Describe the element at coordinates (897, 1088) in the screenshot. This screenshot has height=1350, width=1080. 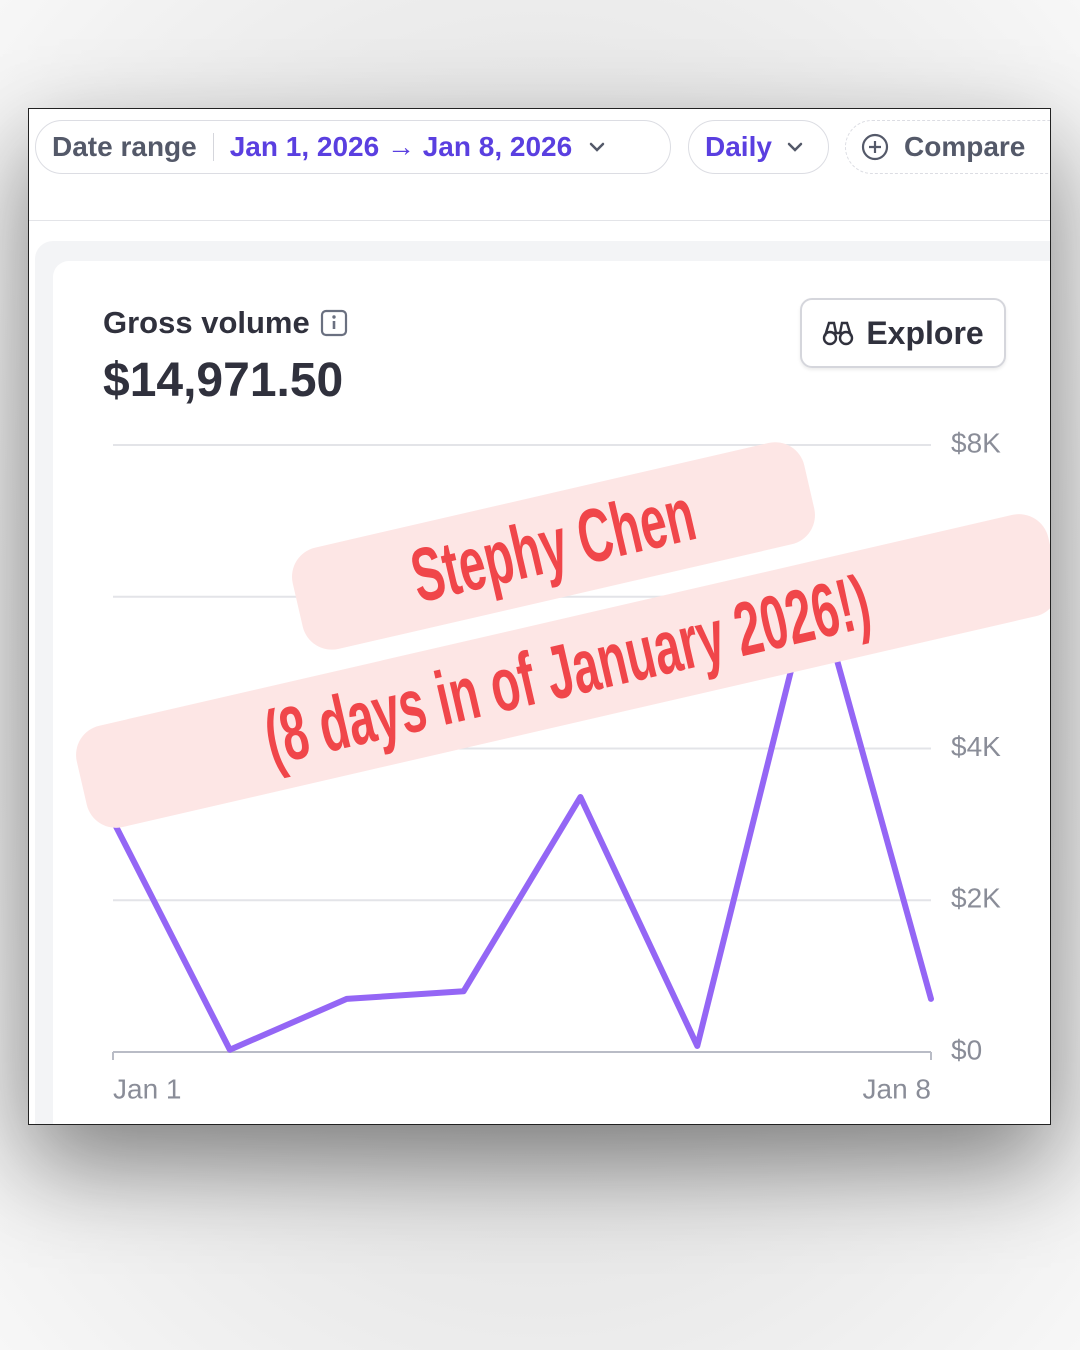
I see `x-tick-label: Jan 8` at that location.